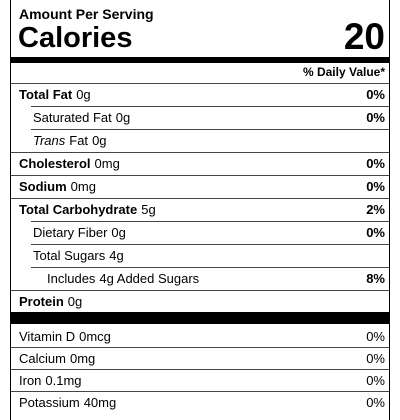 This screenshot has height=420, width=400. I want to click on nutrient-name: Total Fat, so click(46, 94).